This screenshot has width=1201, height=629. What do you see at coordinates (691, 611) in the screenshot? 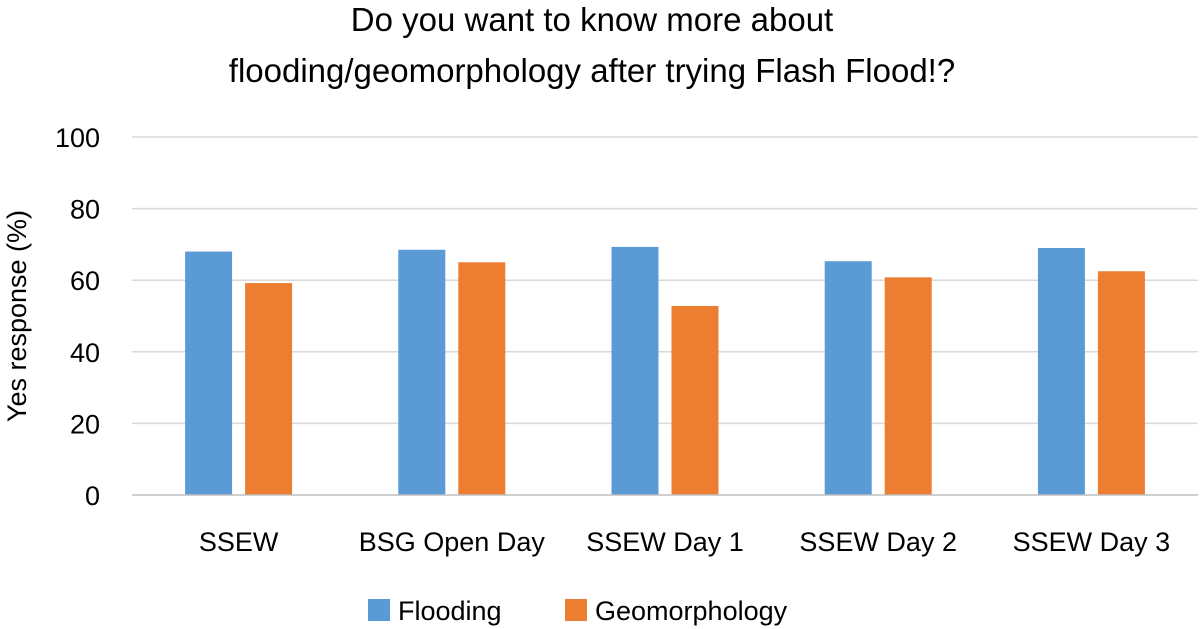
I see `legend-label-geomorphology: Geomorphology` at bounding box center [691, 611].